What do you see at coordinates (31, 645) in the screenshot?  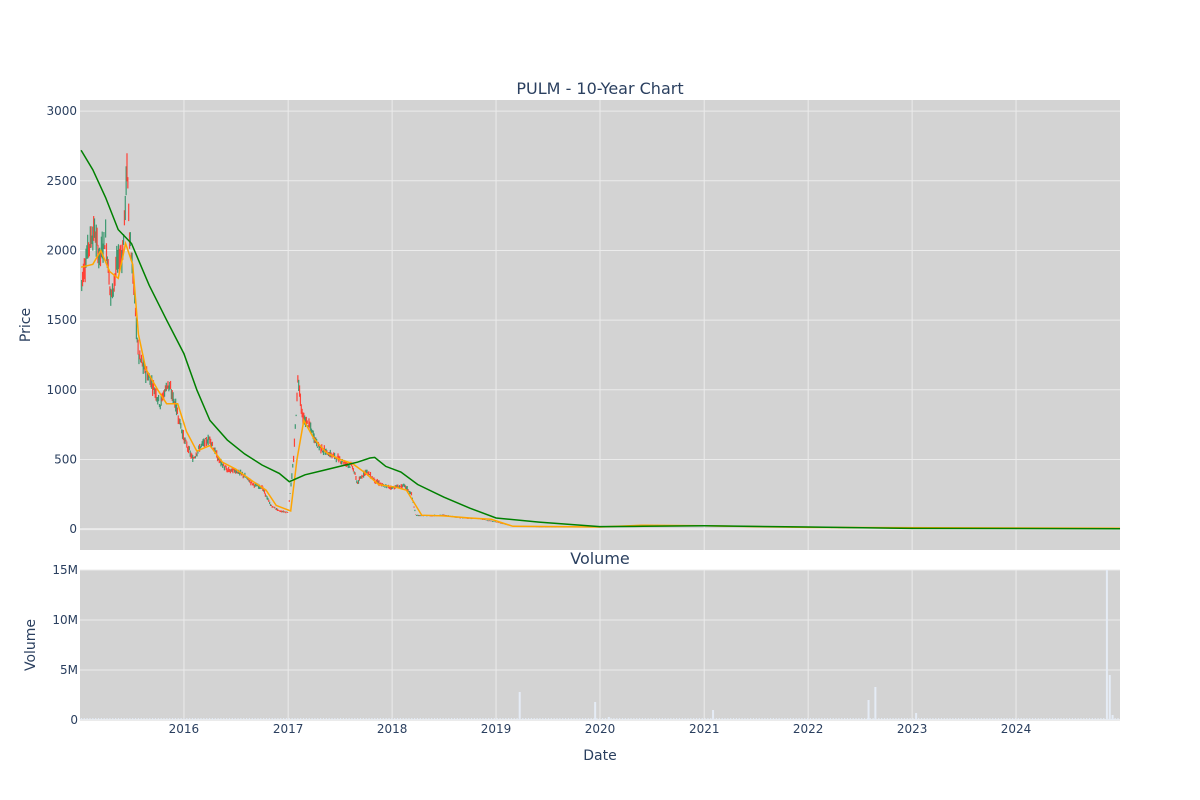 I see `volume-y-axis-title: Volume` at bounding box center [31, 645].